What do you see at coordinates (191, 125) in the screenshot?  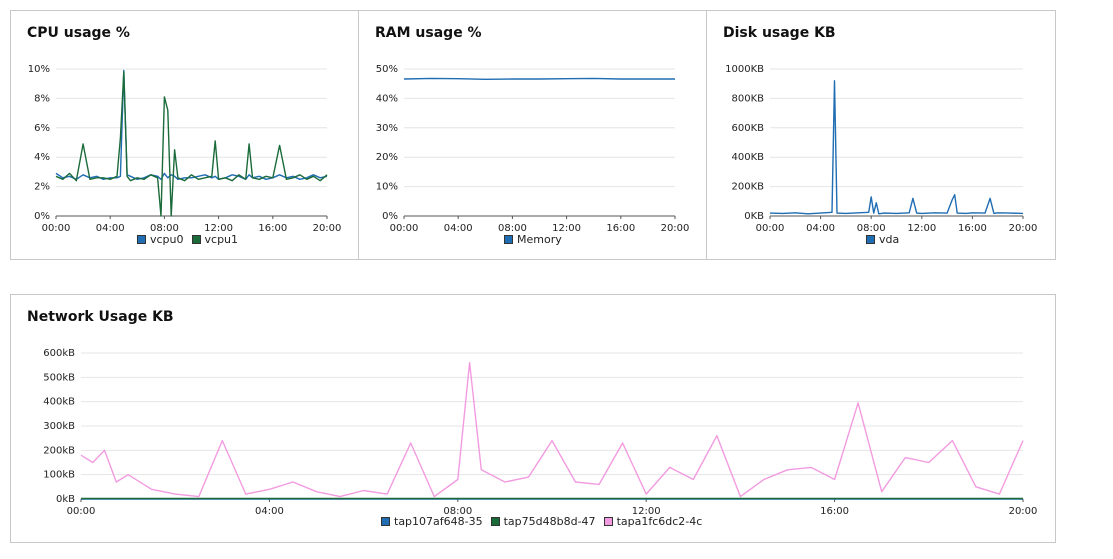 I see `series-line-vcpu0` at bounding box center [191, 125].